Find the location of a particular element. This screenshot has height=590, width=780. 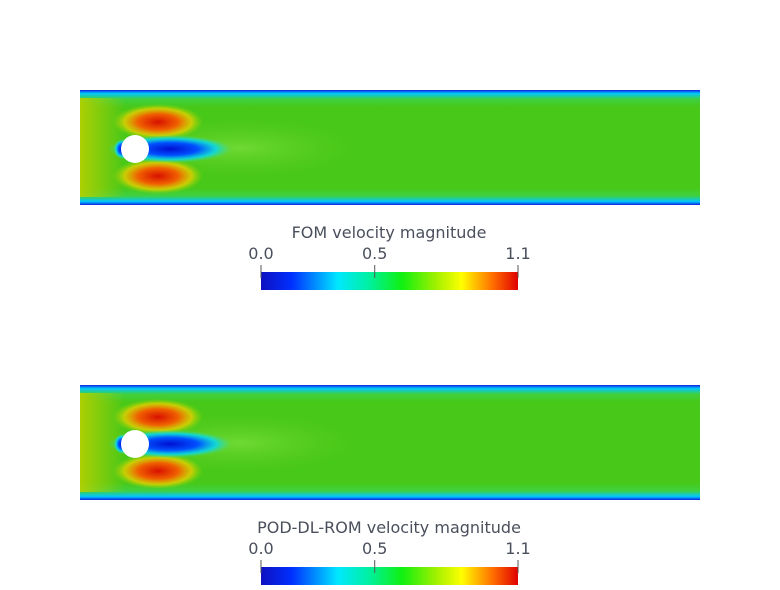

colorbar-title: POD-DL-ROM velocity magnitude is located at coordinates (389, 527).